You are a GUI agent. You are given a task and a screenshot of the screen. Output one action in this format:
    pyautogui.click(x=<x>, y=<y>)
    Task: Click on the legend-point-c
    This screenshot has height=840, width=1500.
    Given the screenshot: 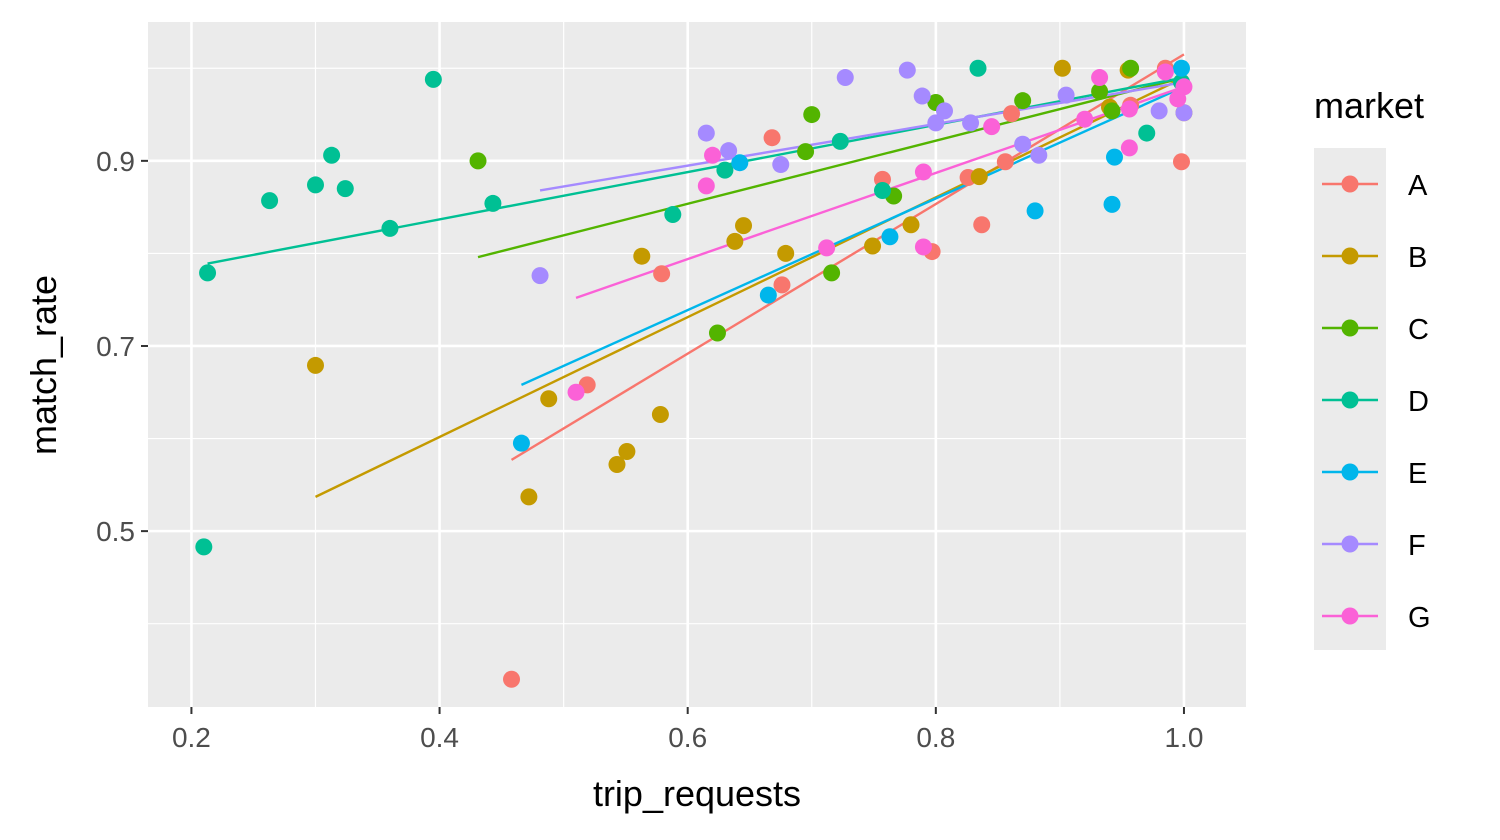 What is the action you would take?
    pyautogui.click(x=1350, y=328)
    